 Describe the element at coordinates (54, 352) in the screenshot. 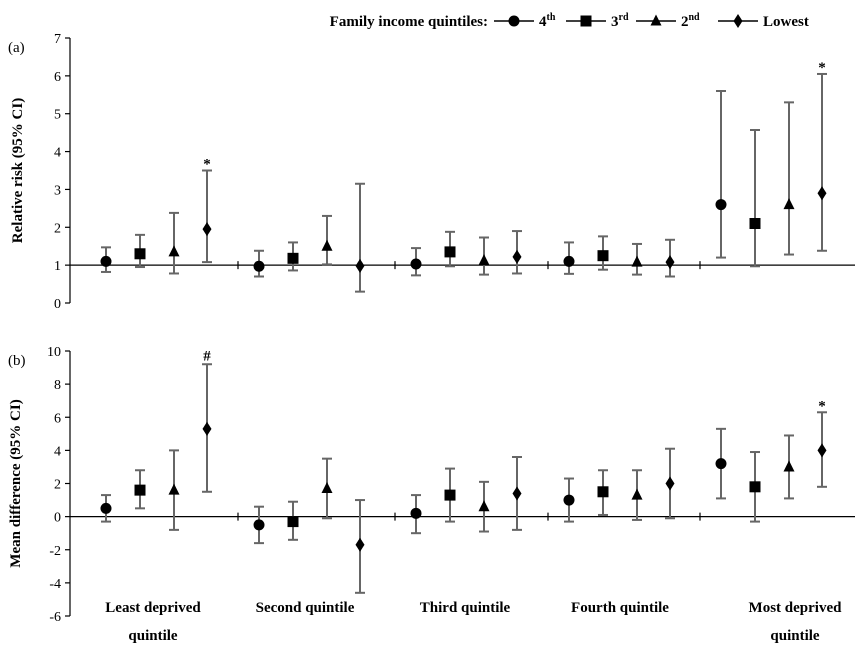

I see `y-tick-label-2-9: 10` at that location.